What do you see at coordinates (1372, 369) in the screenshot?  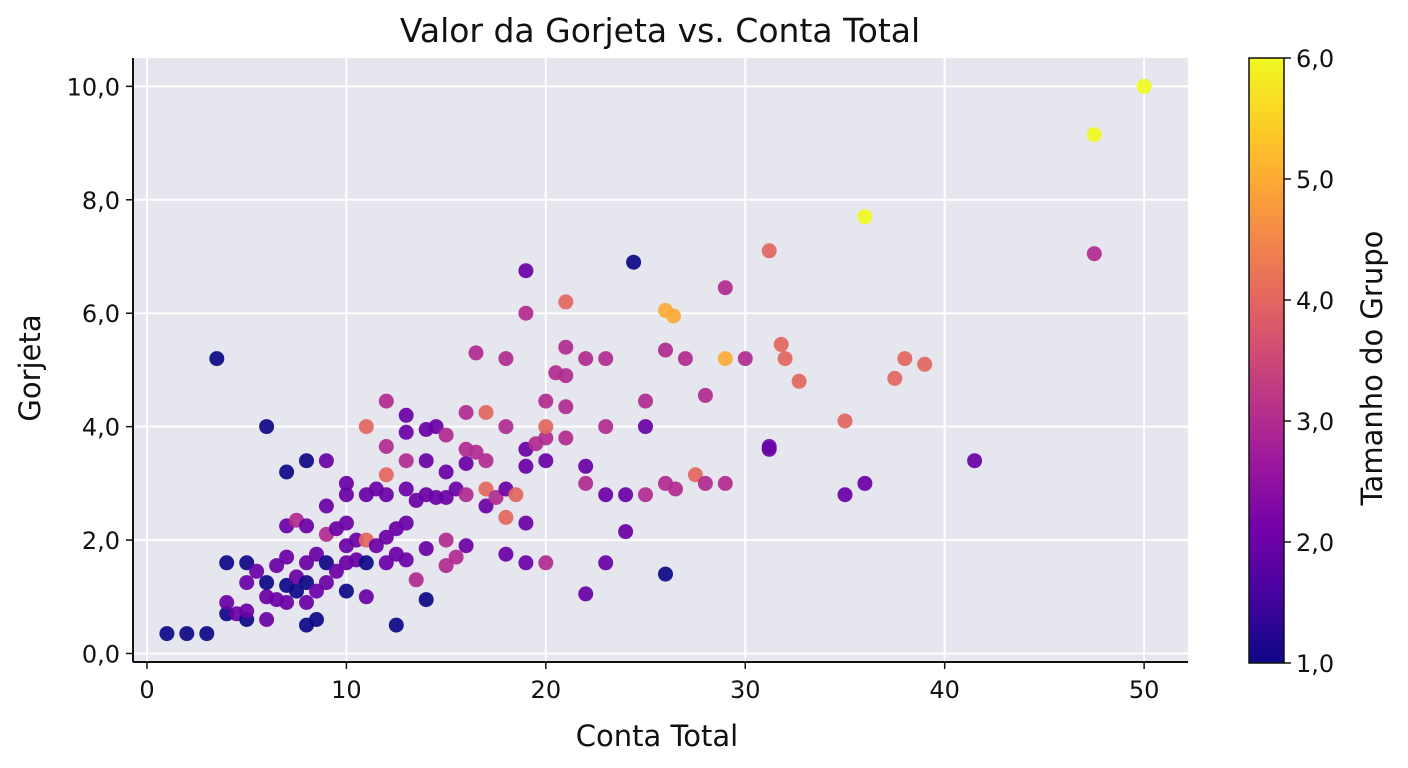 I see `colorbar-title: Tamanho do Grupo` at bounding box center [1372, 369].